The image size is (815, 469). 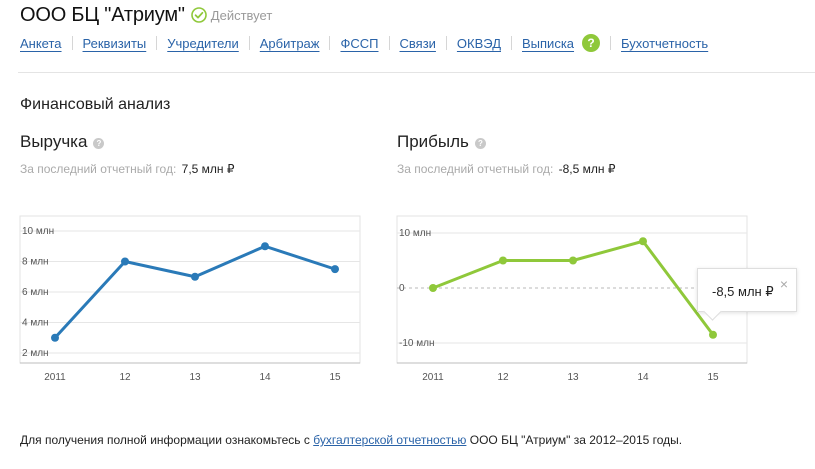 I want to click on profit-last-year-value: -8,5 млн ₽, so click(x=587, y=169).